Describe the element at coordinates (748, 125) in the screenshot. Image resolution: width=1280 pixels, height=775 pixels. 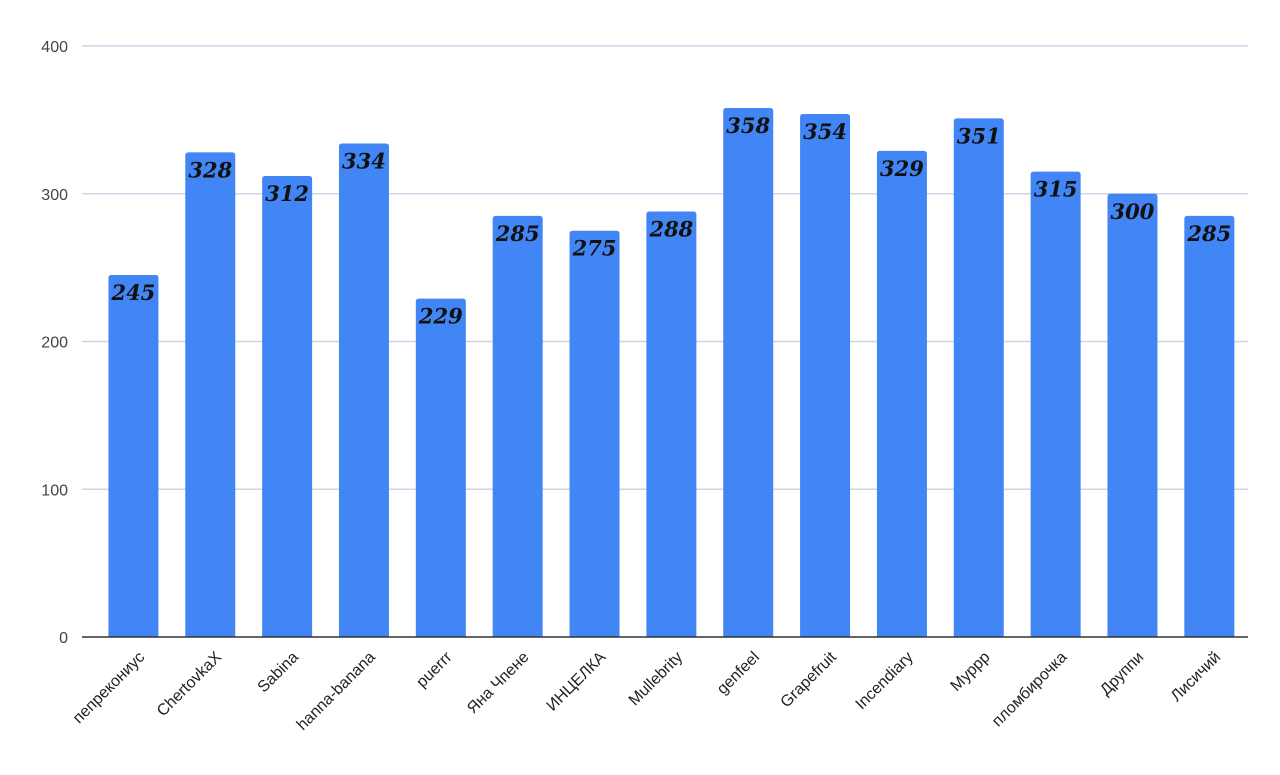
I see `data-label: 358` at that location.